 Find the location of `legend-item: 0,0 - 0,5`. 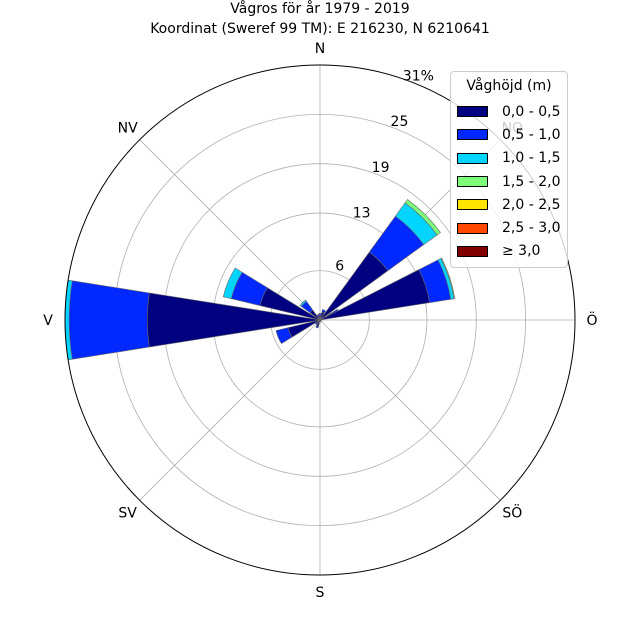

legend-item: 0,0 - 0,5 is located at coordinates (509, 111).